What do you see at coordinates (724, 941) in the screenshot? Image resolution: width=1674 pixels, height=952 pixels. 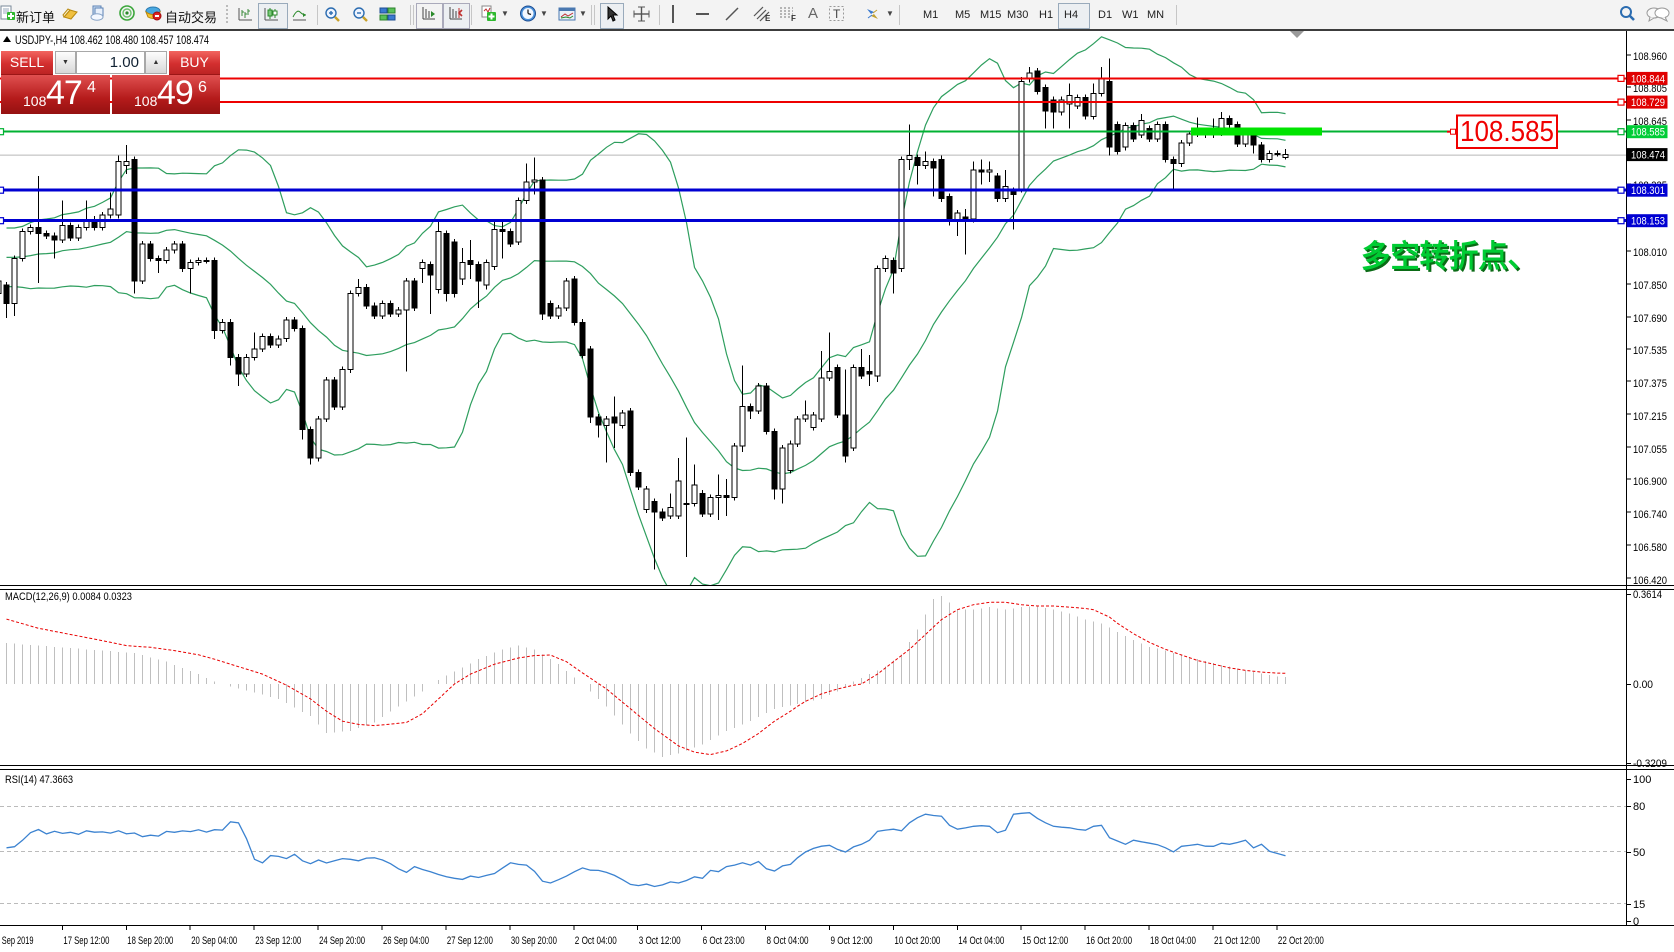 I see `svg-text: 6 Oct 23:00` at bounding box center [724, 941].